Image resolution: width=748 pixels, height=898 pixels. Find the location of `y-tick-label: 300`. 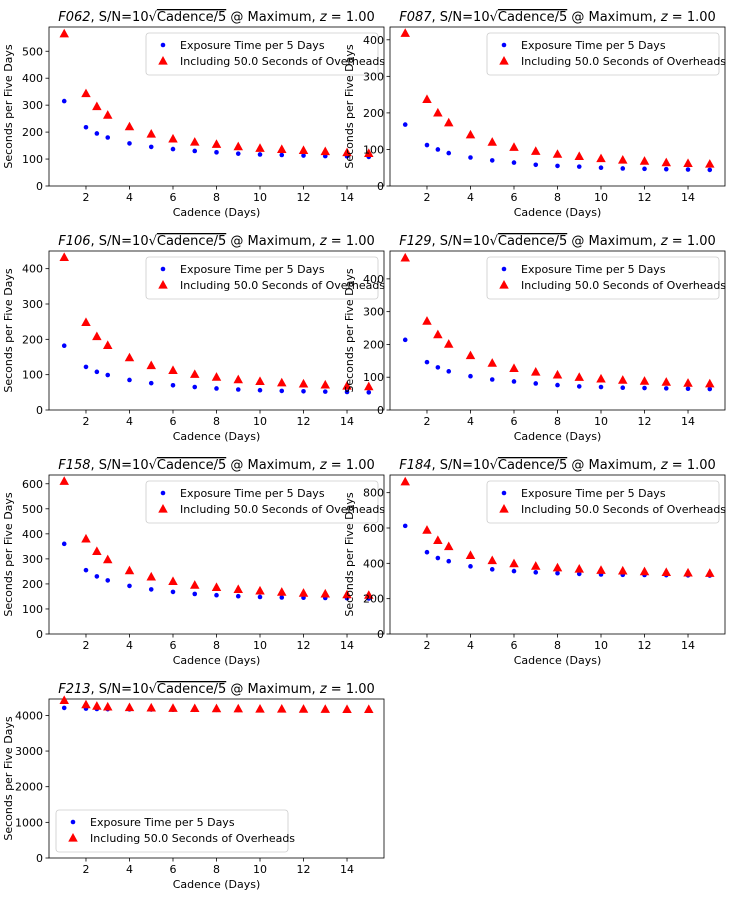

y-tick-label: 300 is located at coordinates (32, 559).